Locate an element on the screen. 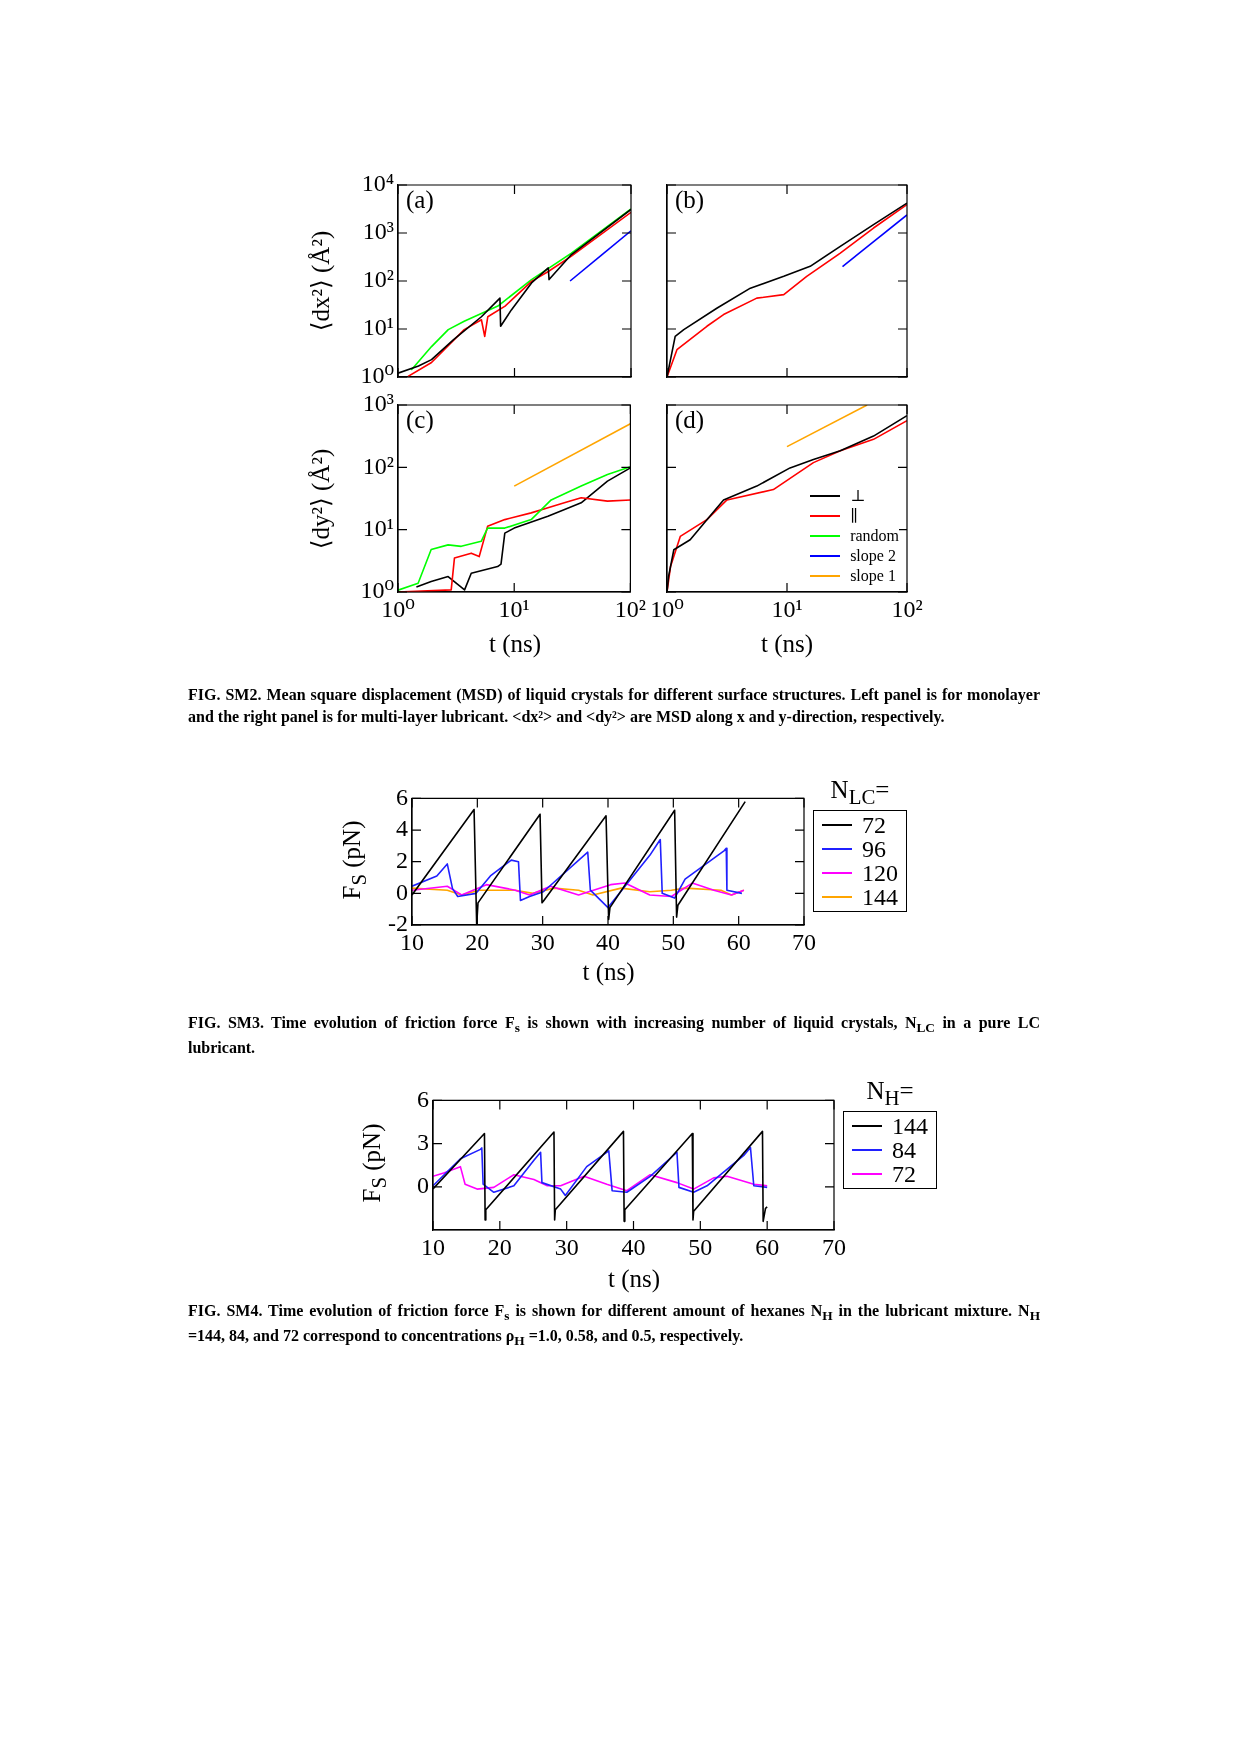 This screenshot has width=1240, height=1755. annotation: (b) is located at coordinates (690, 199).